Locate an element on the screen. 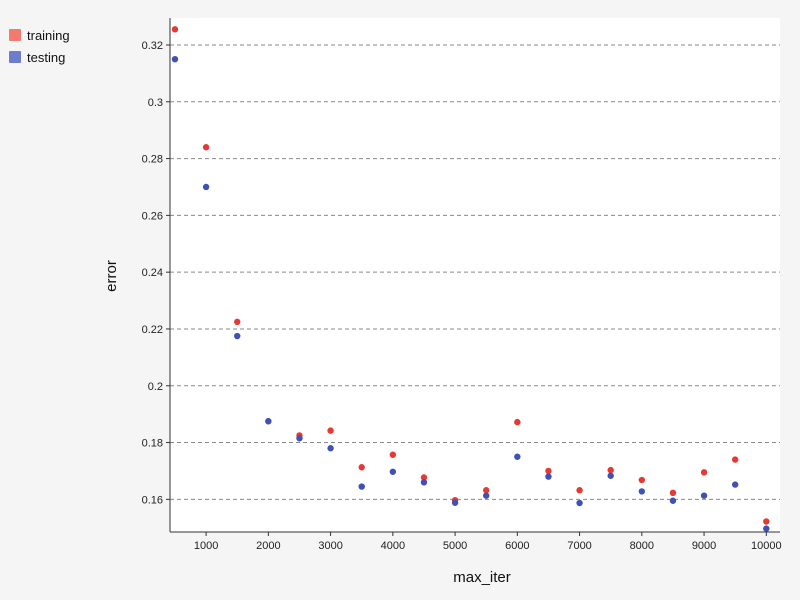 Image resolution: width=800 pixels, height=600 pixels. x-tick-label: 2000 is located at coordinates (268, 546).